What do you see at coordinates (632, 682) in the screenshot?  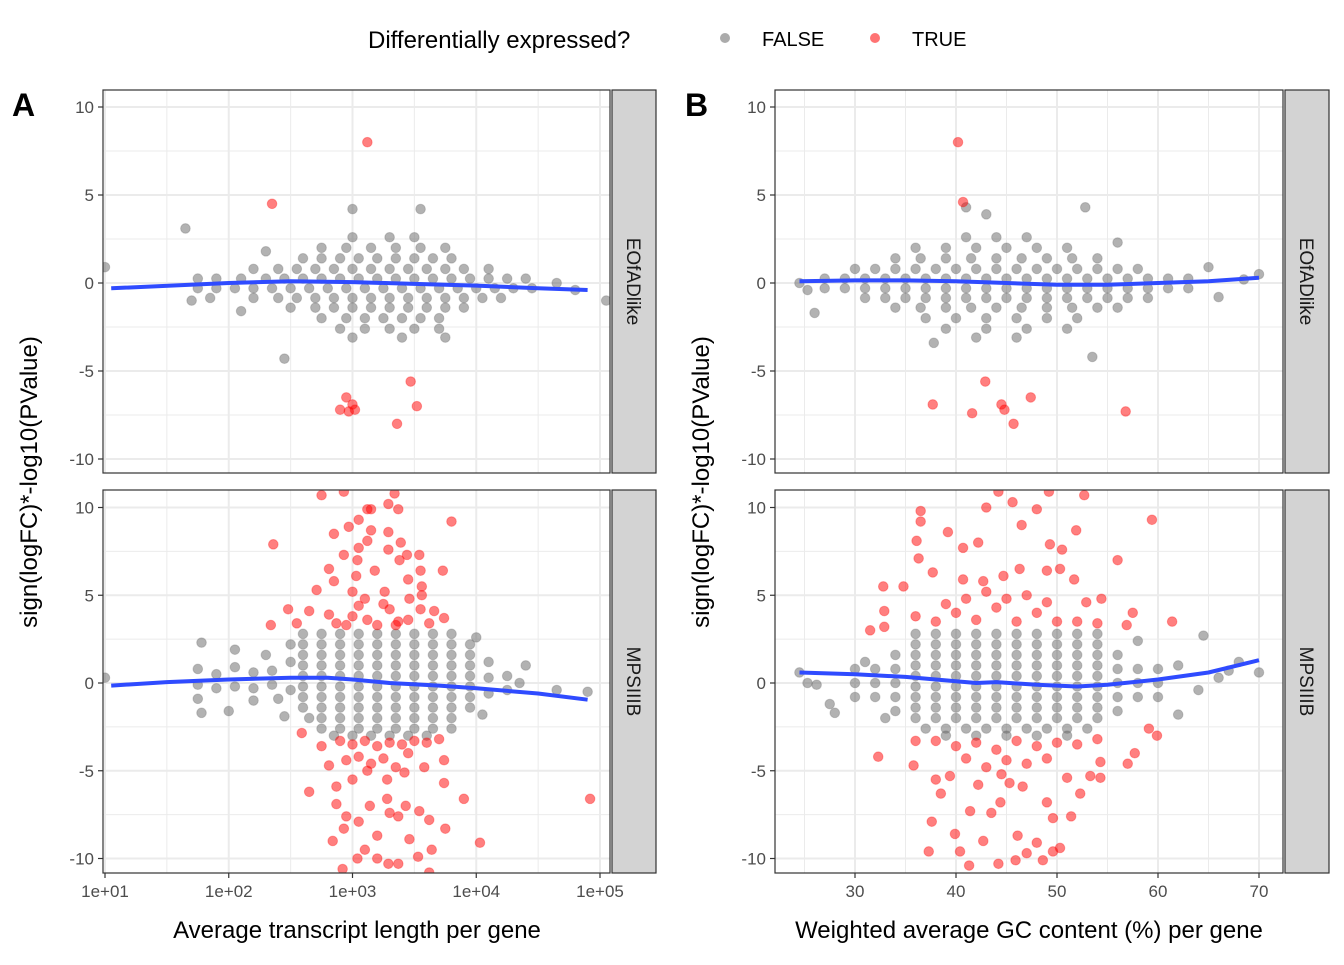 I see `facet-strip-label: MPSIIIB` at bounding box center [632, 682].